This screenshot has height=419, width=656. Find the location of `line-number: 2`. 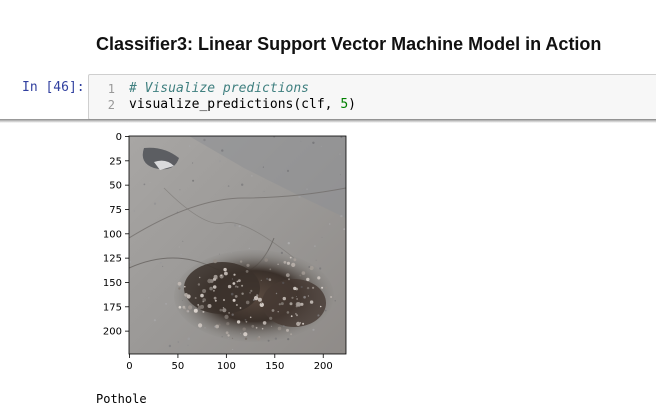

line-number: 2 is located at coordinates (111, 105).